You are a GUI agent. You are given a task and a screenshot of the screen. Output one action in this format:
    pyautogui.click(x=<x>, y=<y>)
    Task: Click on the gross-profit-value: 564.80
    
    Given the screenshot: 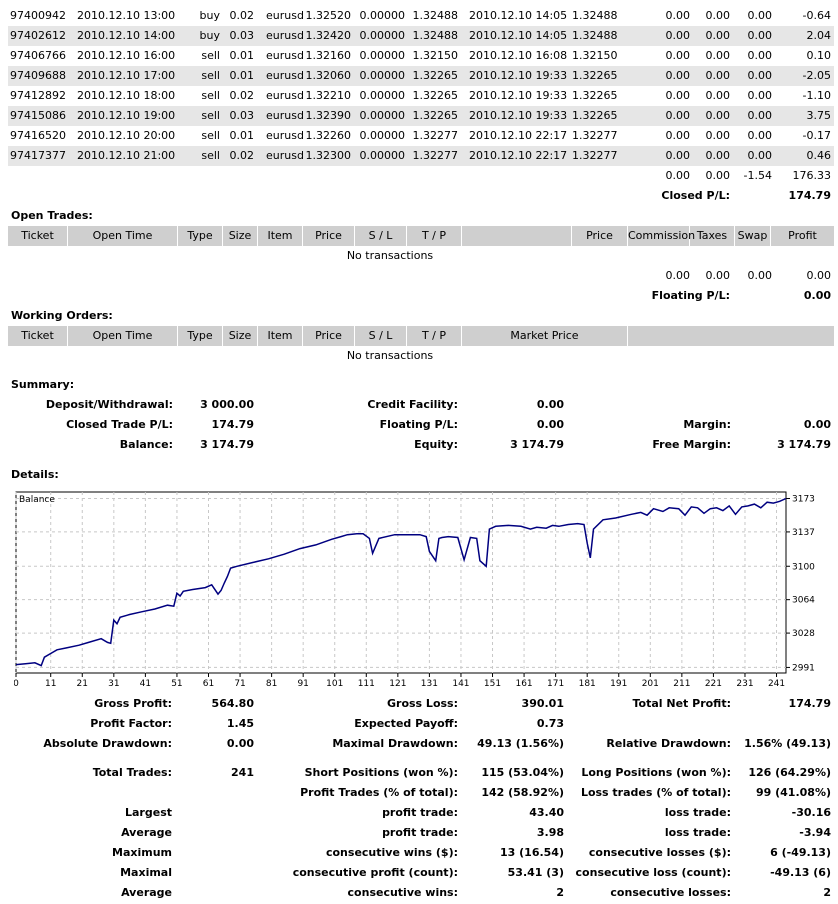 What is the action you would take?
    pyautogui.click(x=232, y=703)
    